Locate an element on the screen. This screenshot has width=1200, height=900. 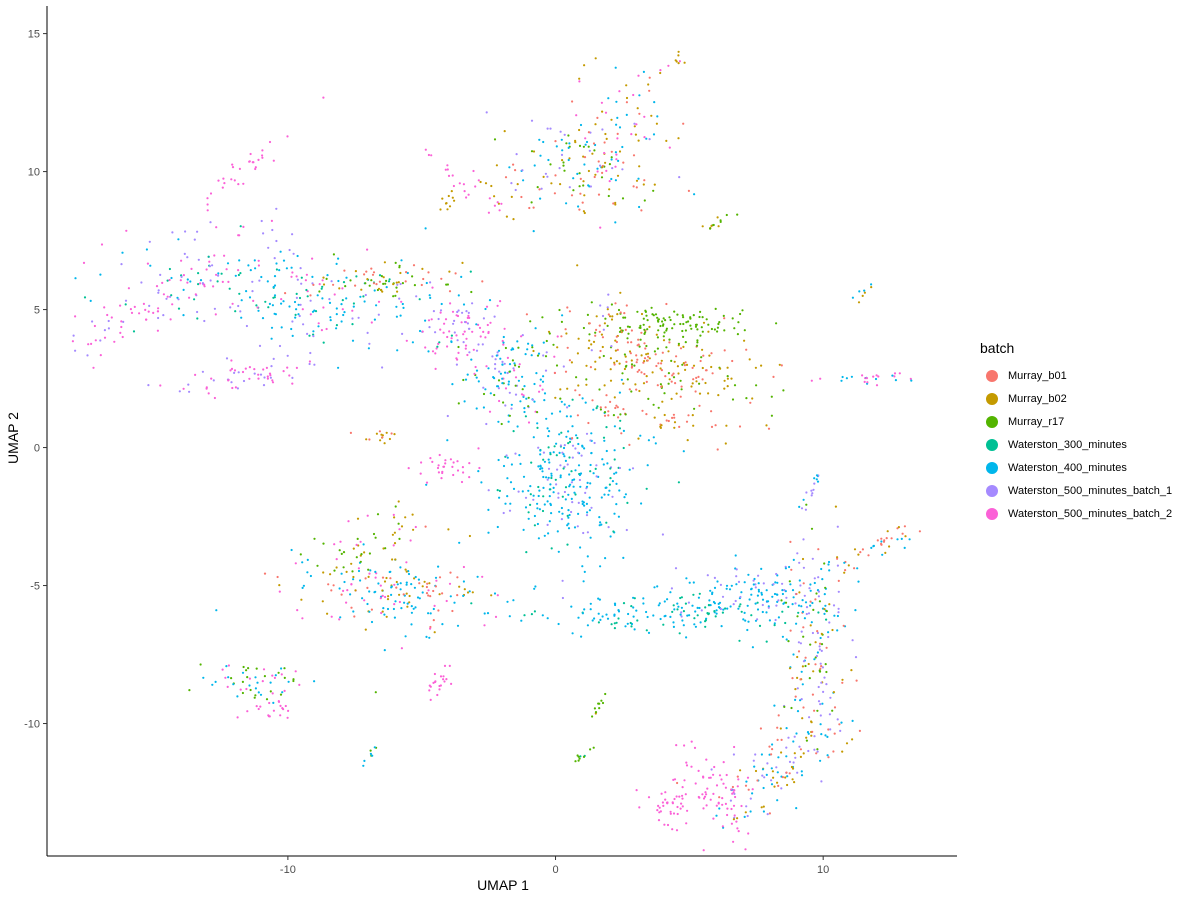
y-tick-label: 0 is located at coordinates (37, 449).